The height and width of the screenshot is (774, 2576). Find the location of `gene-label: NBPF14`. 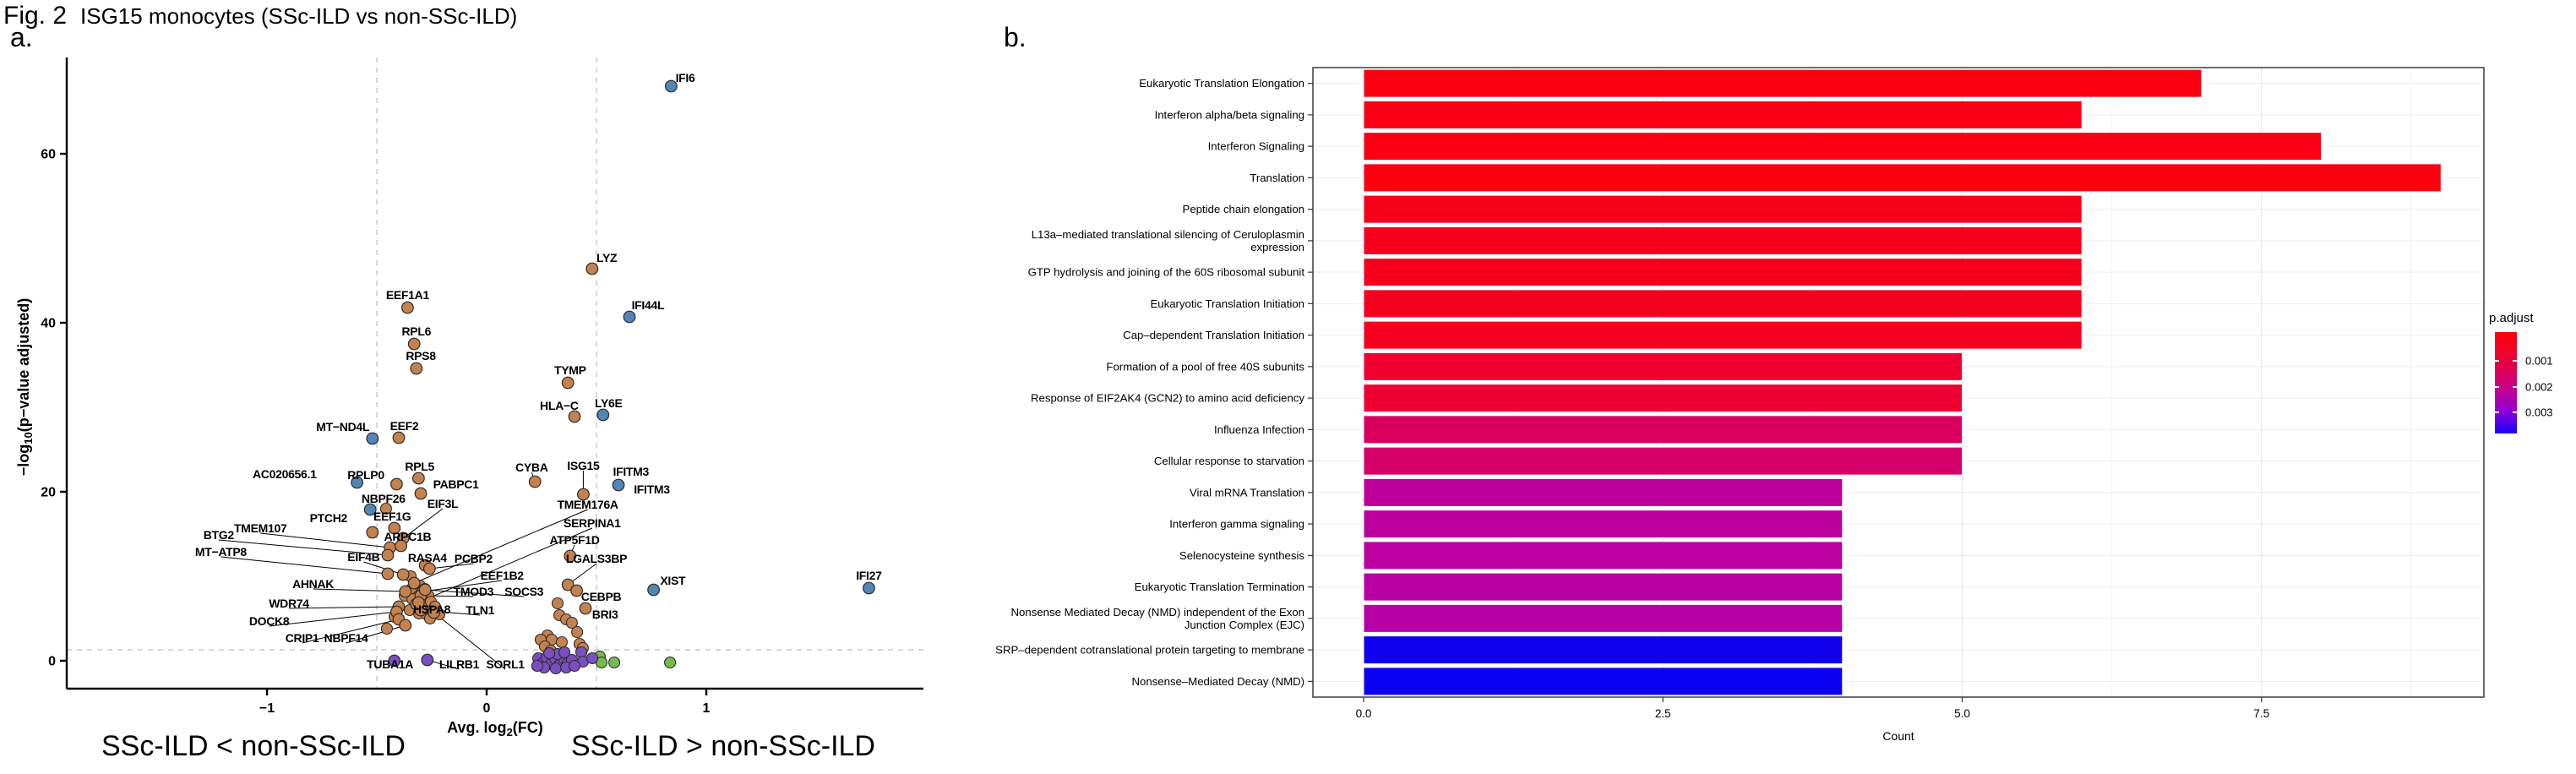

gene-label: NBPF14 is located at coordinates (346, 638).